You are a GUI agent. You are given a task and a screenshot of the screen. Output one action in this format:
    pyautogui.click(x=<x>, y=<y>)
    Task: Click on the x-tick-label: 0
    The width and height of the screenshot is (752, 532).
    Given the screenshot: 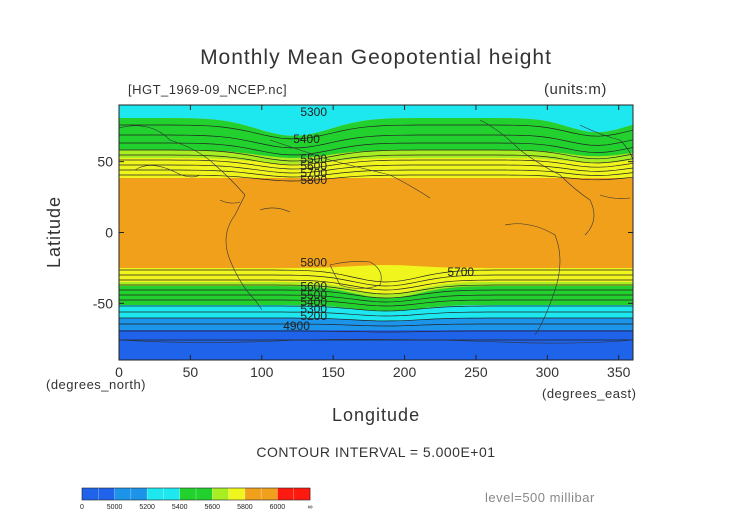 What is the action you would take?
    pyautogui.click(x=119, y=372)
    